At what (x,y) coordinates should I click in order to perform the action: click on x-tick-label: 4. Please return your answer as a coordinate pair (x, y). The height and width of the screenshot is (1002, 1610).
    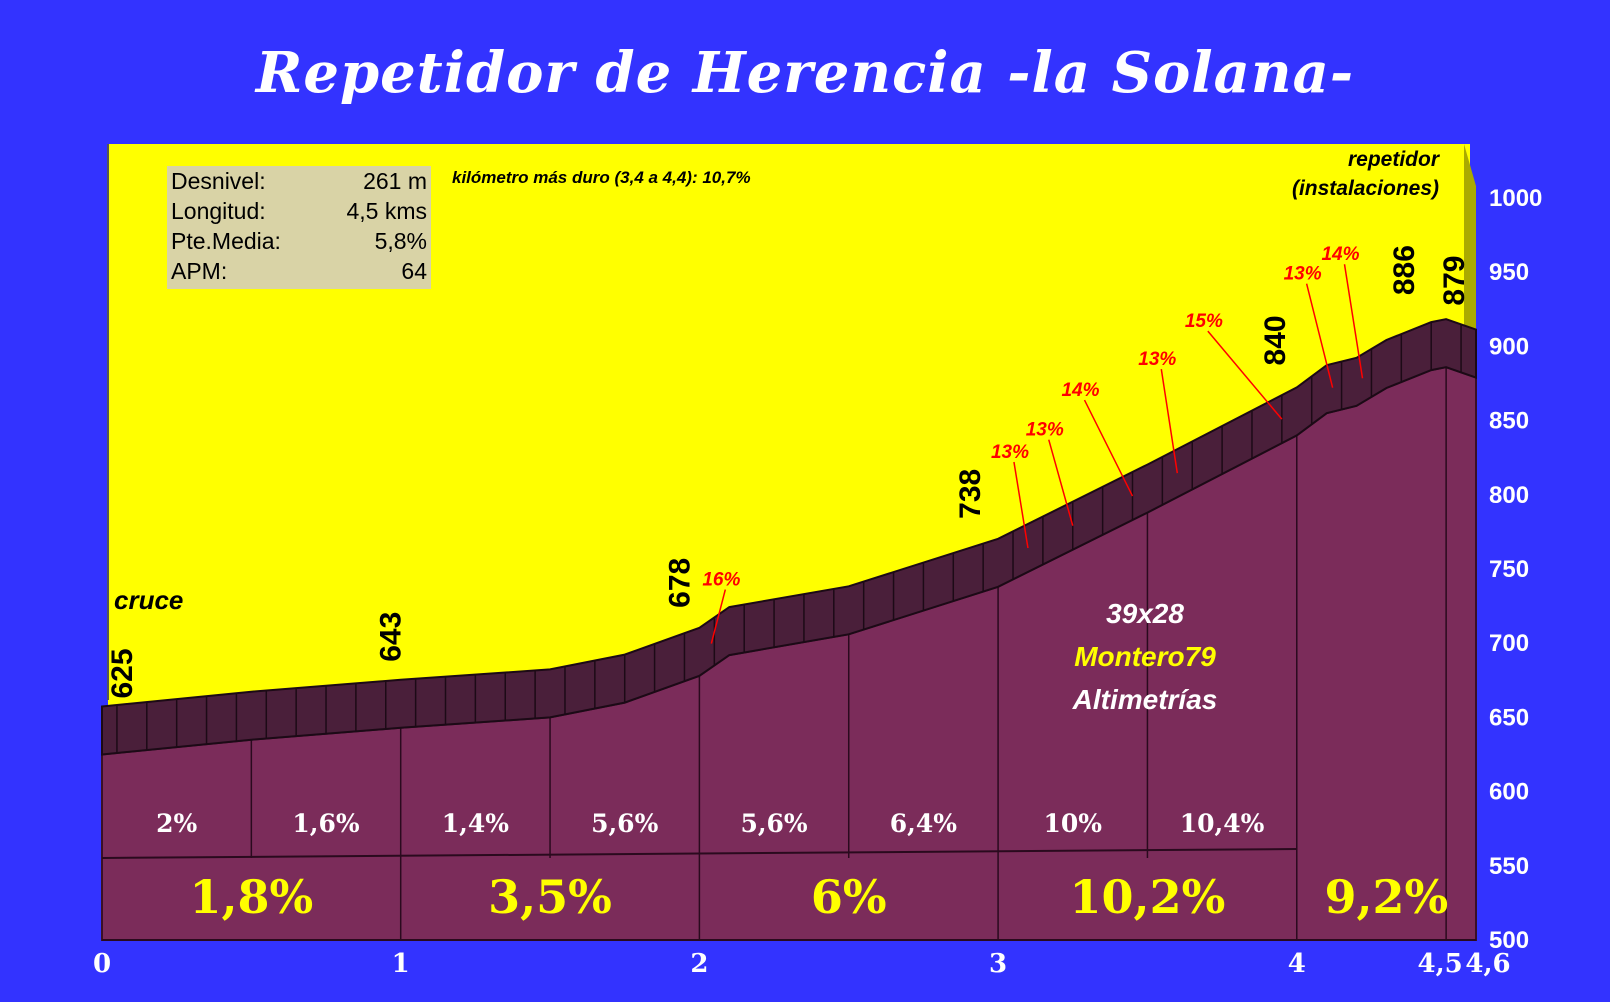
    Looking at the image, I should click on (1297, 964).